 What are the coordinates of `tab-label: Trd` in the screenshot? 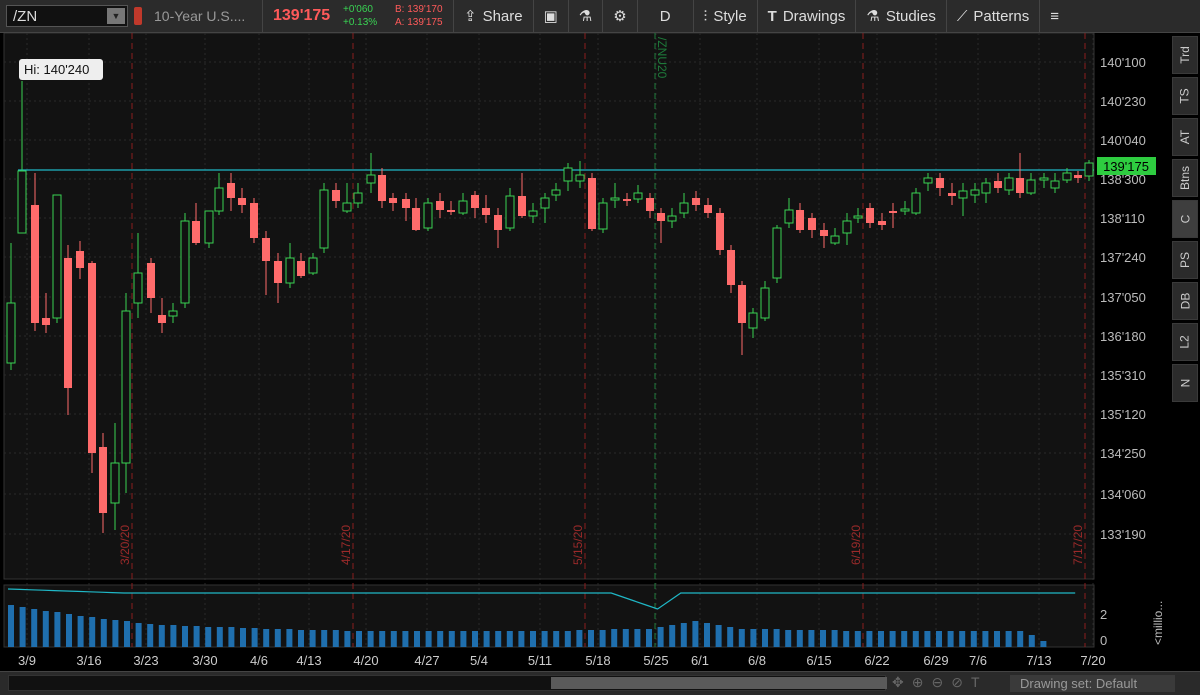 It's located at (1185, 55).